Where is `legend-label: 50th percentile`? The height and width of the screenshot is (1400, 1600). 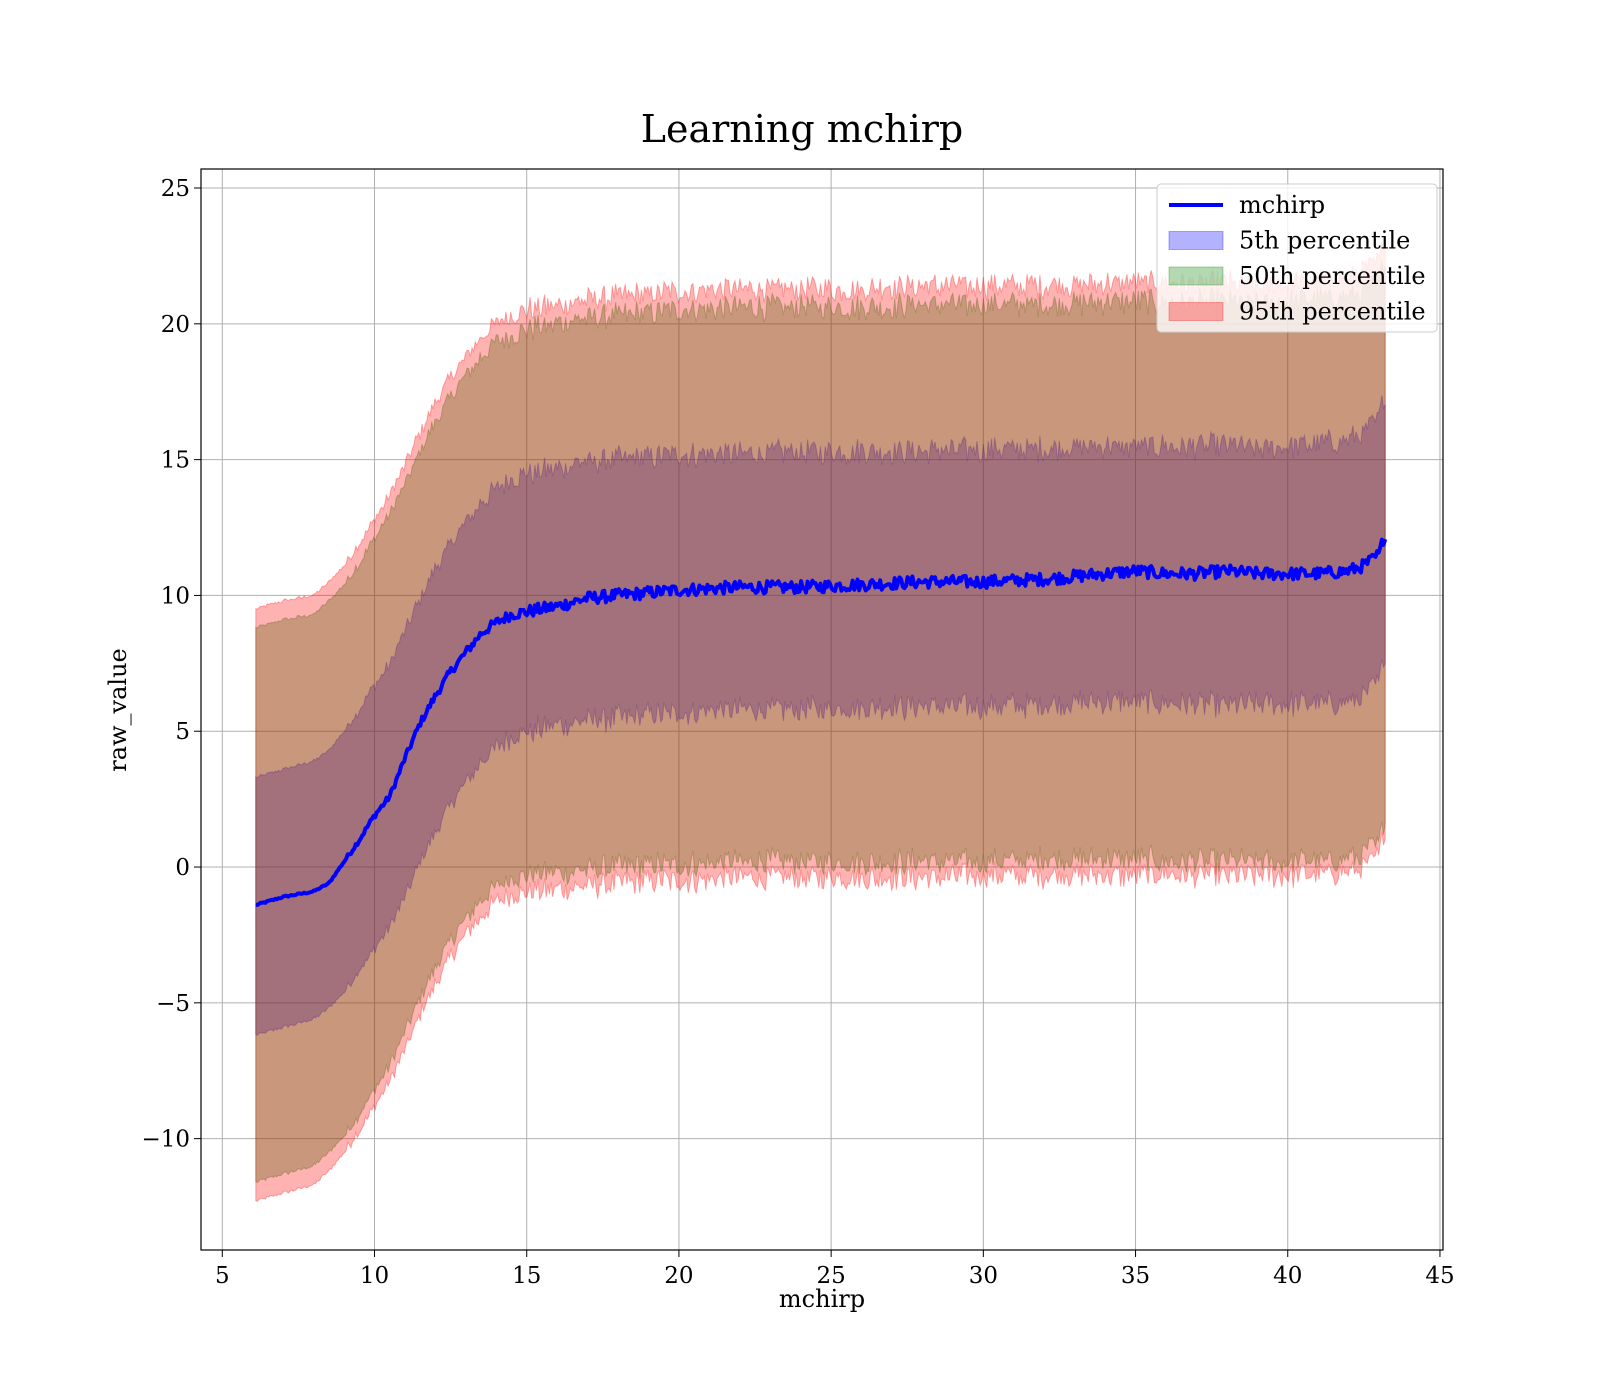 legend-label: 50th percentile is located at coordinates (1332, 276).